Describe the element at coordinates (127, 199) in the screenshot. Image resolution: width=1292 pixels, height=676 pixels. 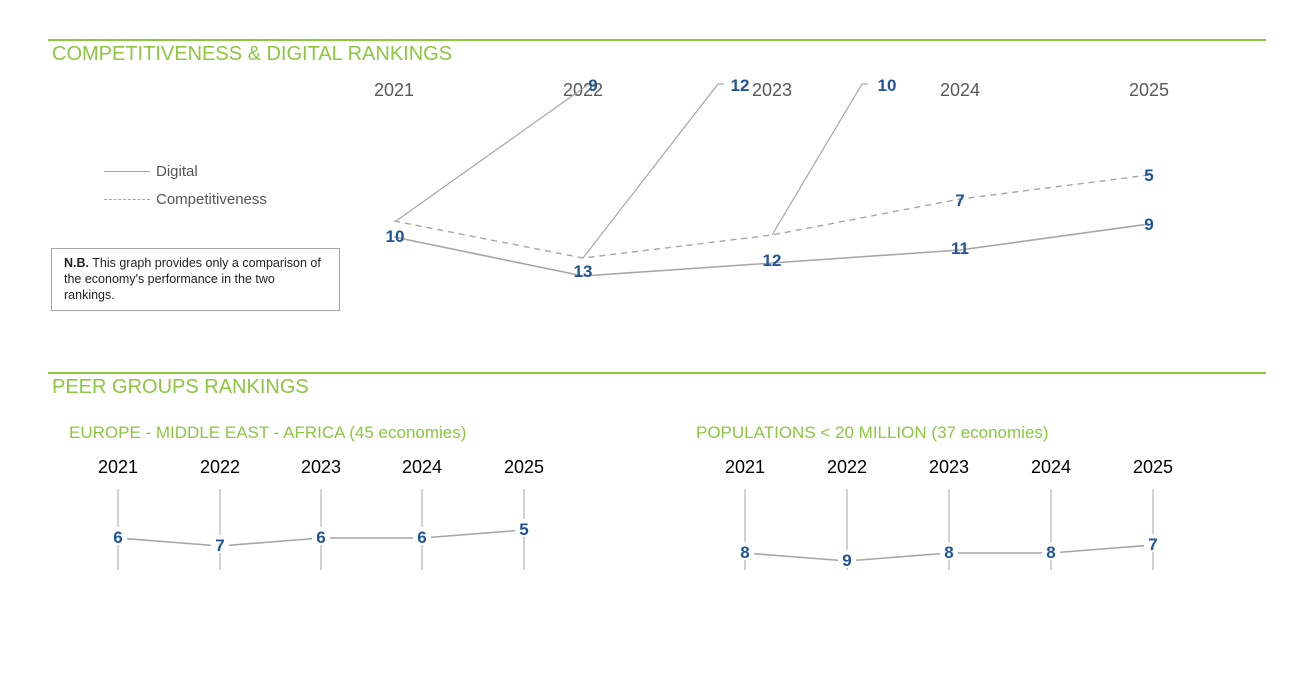
I see `legend-dashed-line` at that location.